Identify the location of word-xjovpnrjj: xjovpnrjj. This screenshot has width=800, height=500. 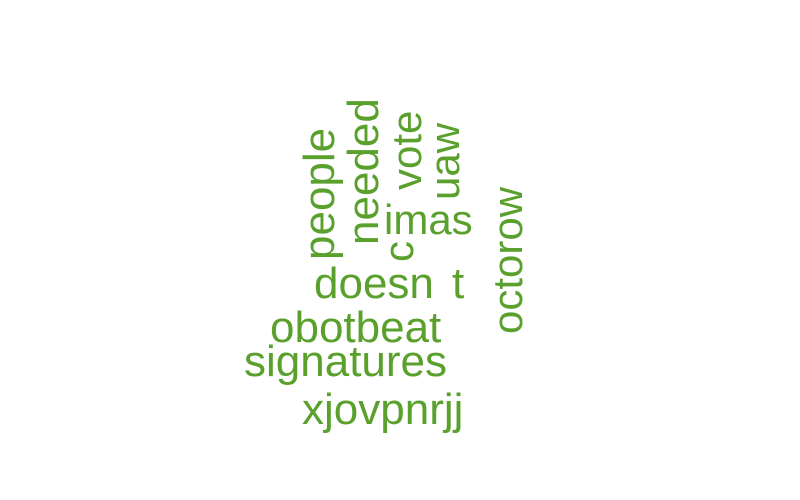
(383, 409).